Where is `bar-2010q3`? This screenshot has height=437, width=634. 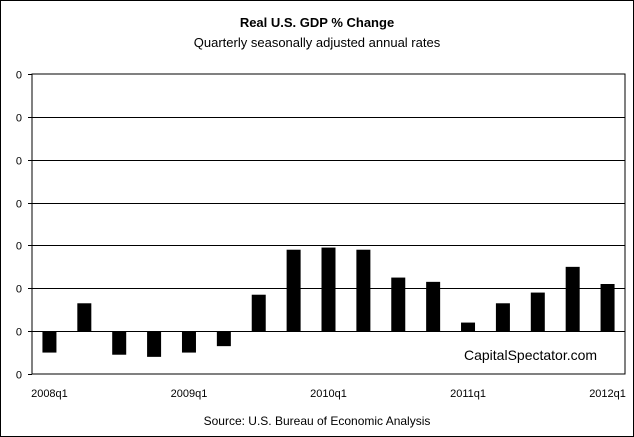
bar-2010q3 is located at coordinates (398, 304).